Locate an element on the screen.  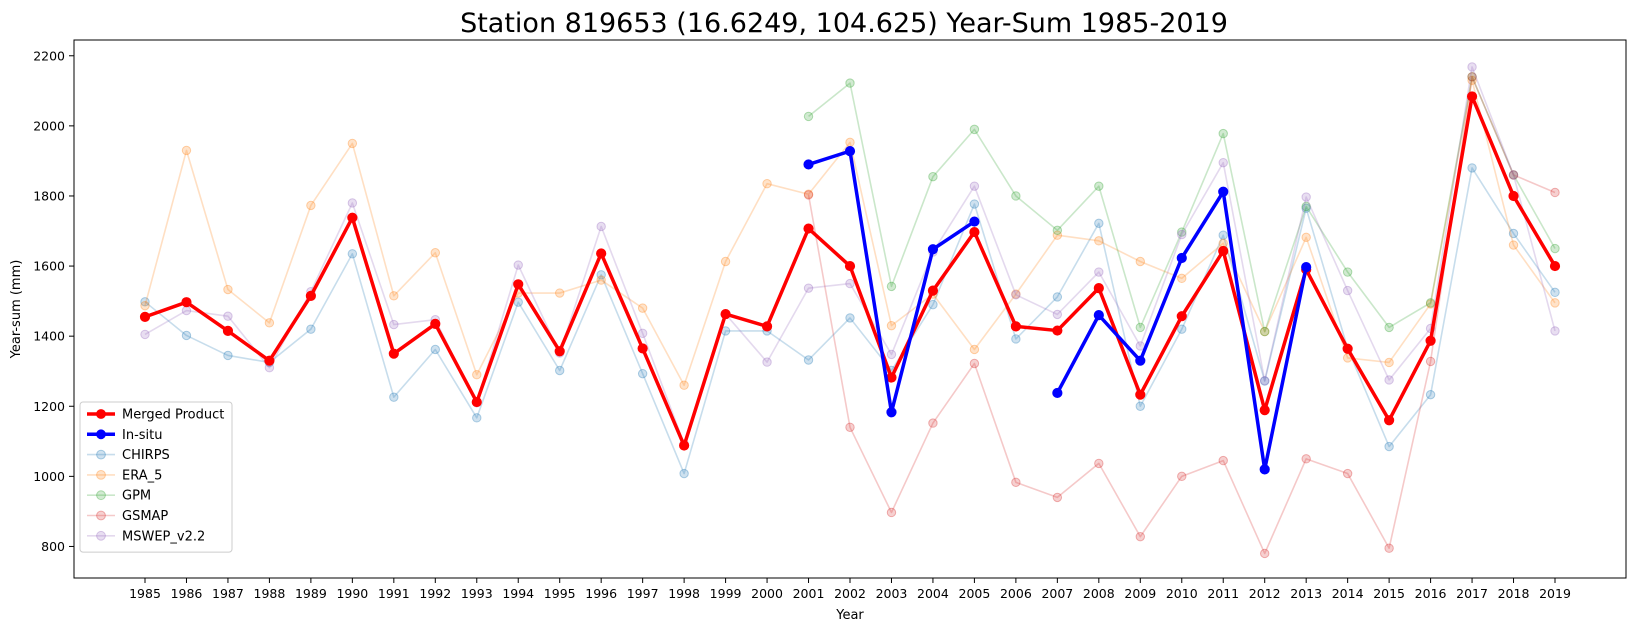
x-tick-label: 2000 is located at coordinates (767, 593).